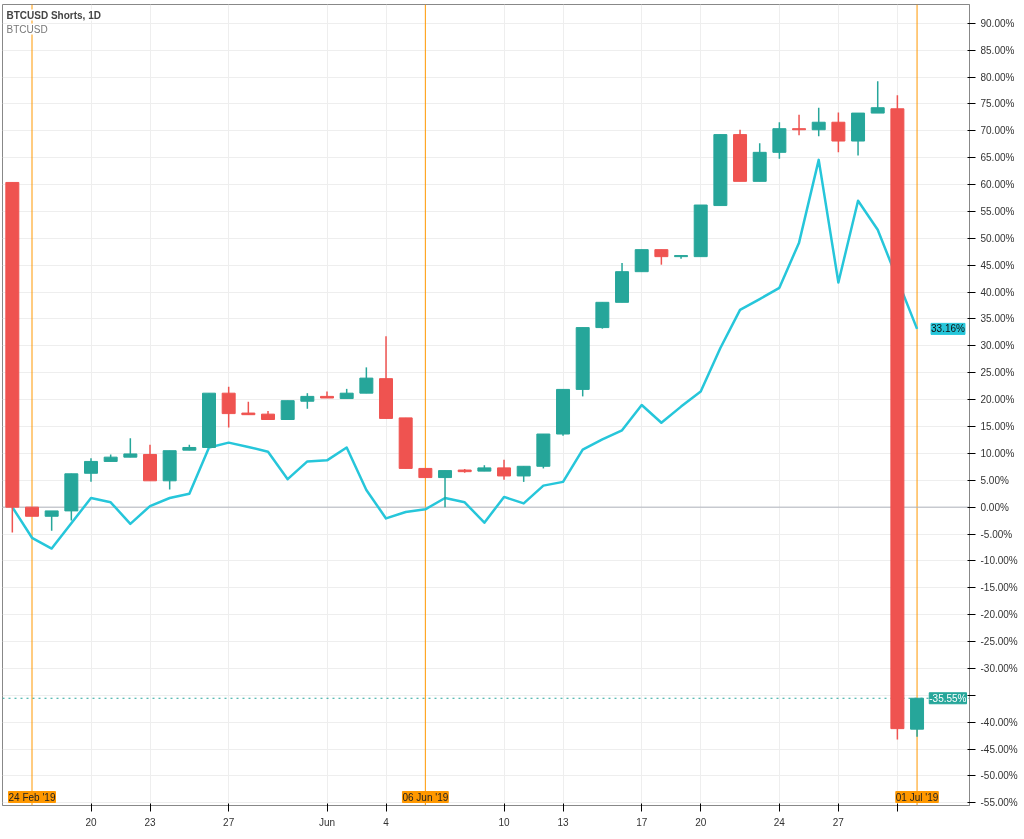  What do you see at coordinates (997, 77) in the screenshot?
I see `y-tick-label: 80.00%` at bounding box center [997, 77].